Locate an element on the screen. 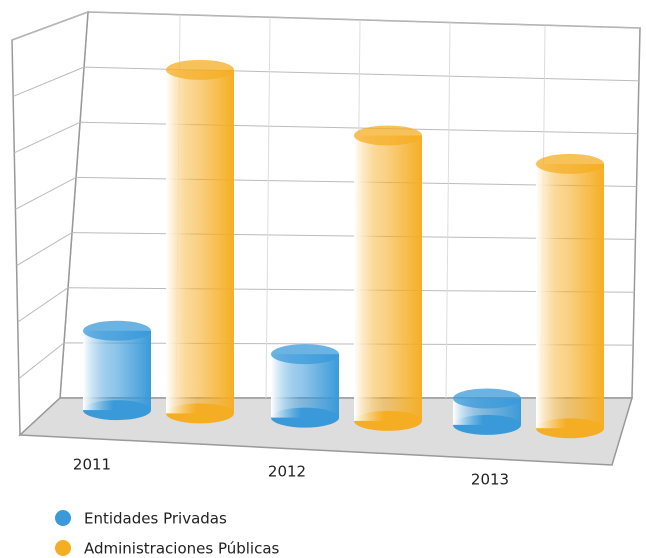 This screenshot has width=646, height=558. x-tick-label: 2013 is located at coordinates (490, 480).